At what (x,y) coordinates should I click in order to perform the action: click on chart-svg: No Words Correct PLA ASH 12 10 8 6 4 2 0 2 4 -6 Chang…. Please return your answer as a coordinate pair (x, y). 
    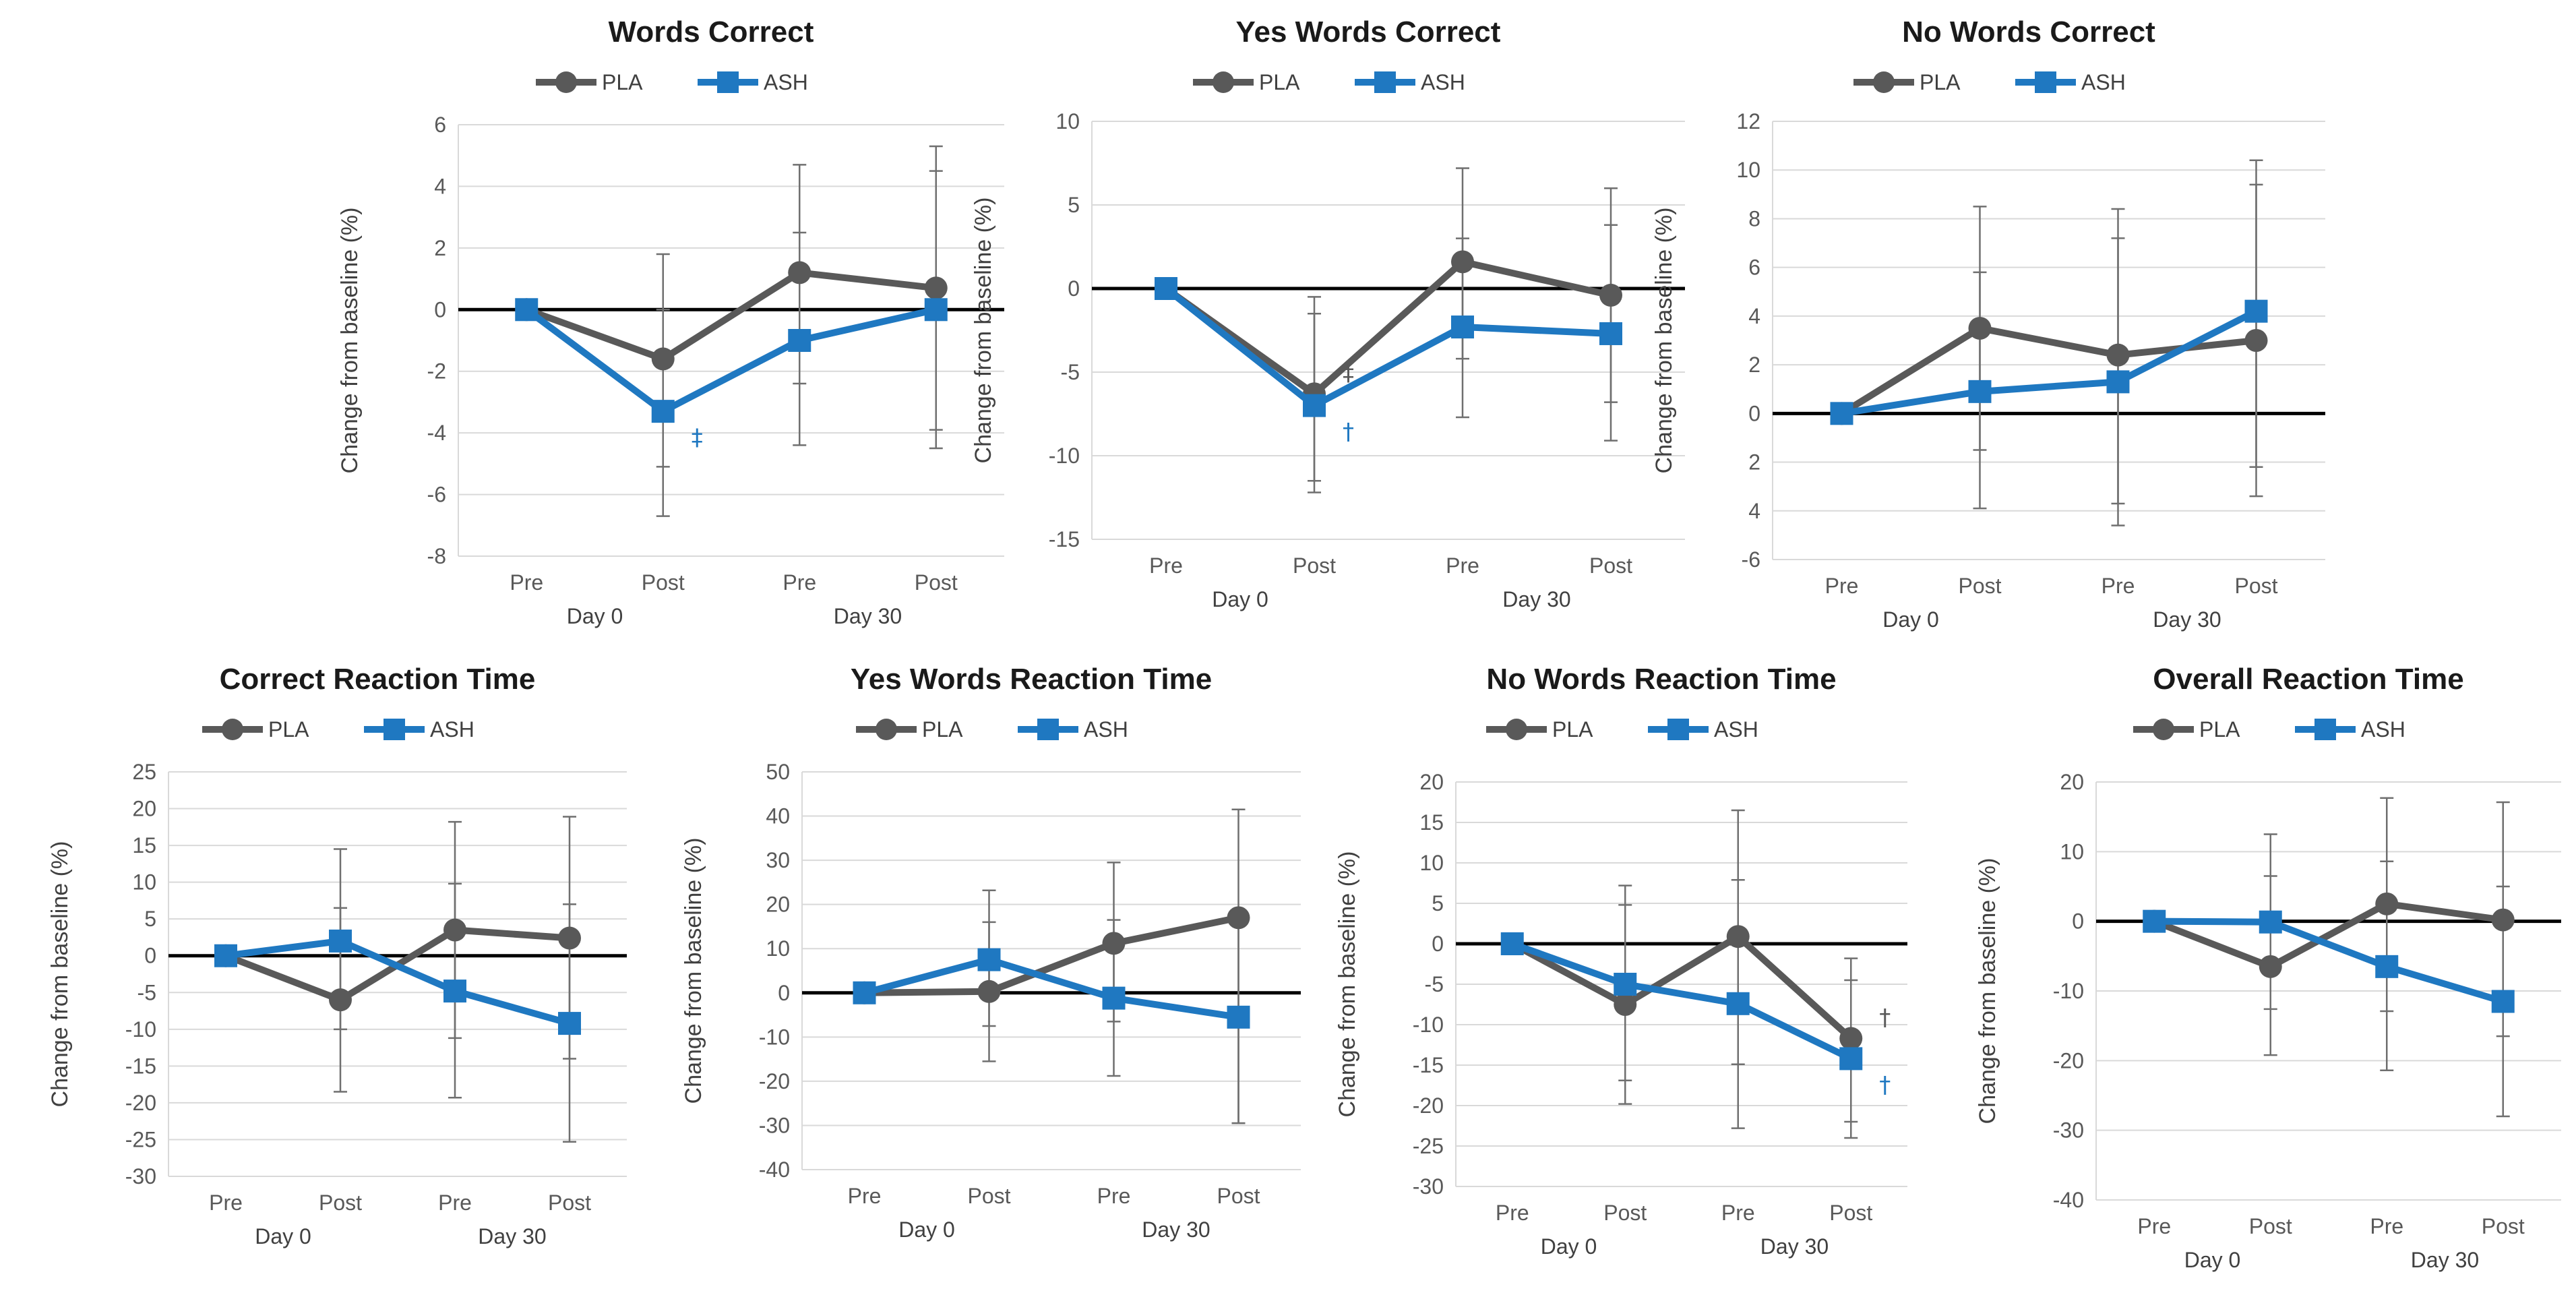
    Looking at the image, I should click on (1988, 324).